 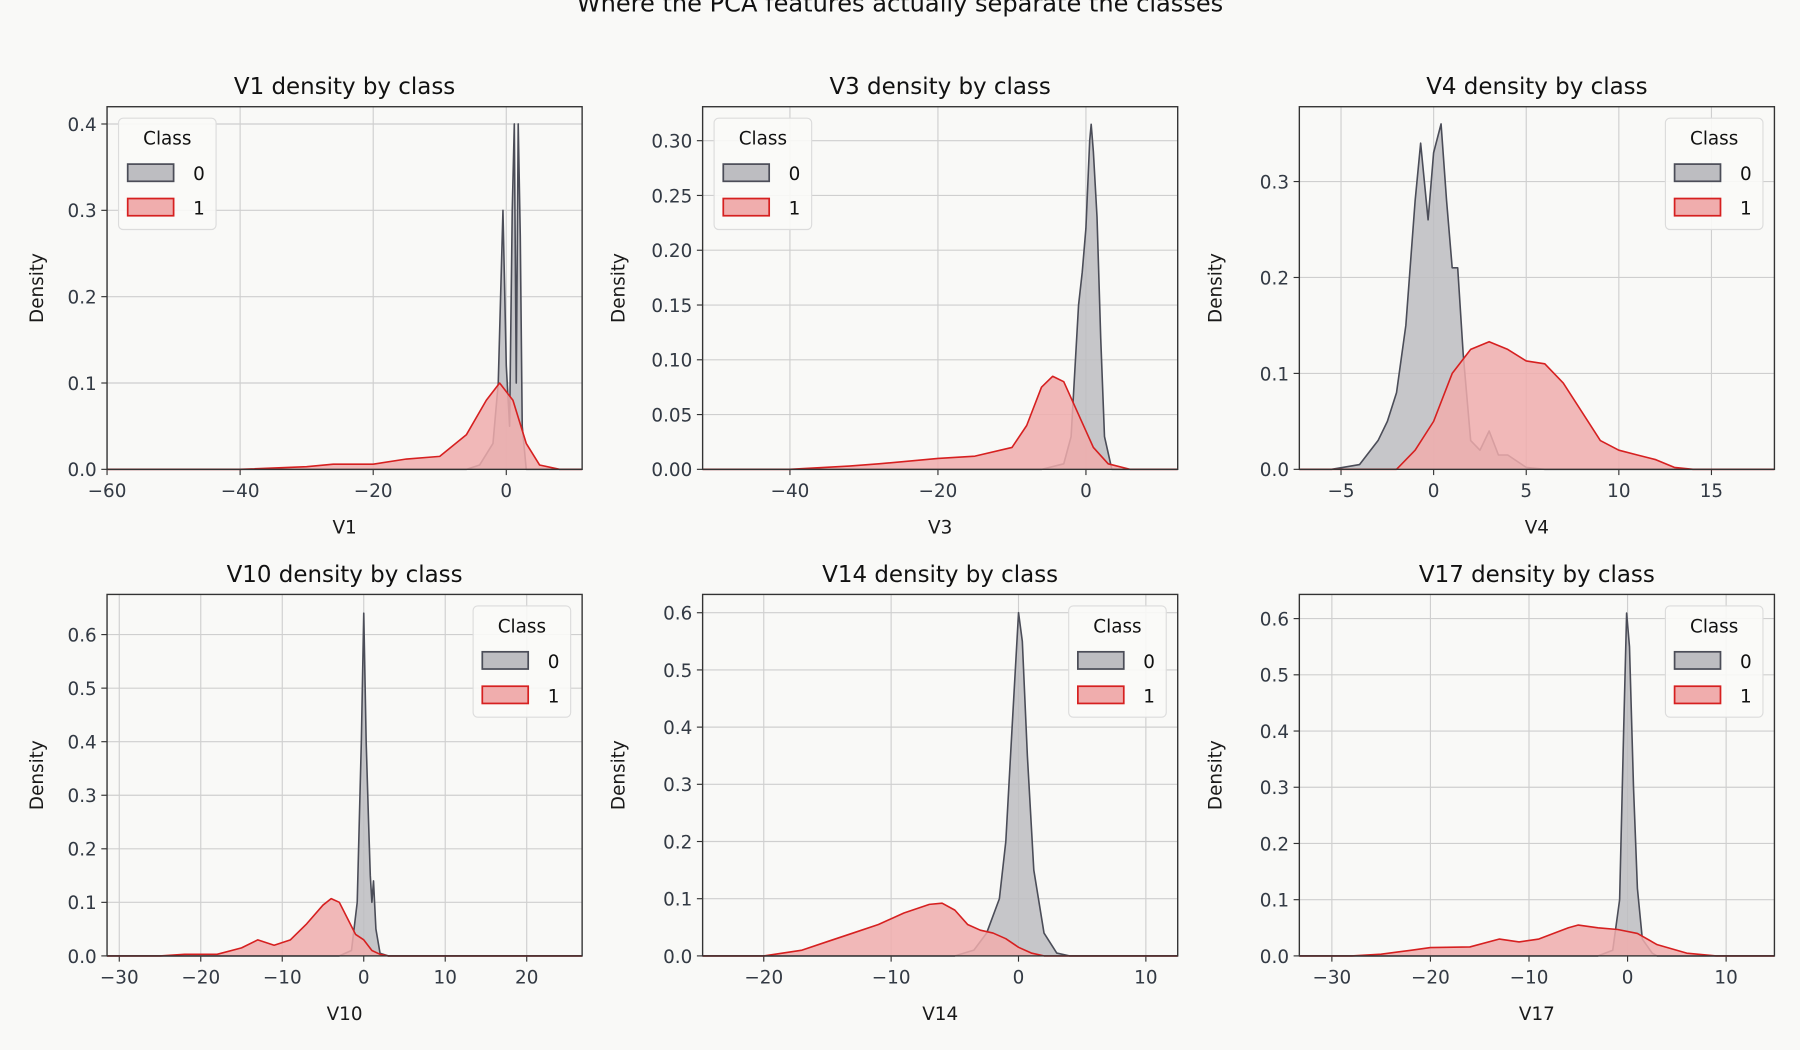 What do you see at coordinates (940, 575) in the screenshot?
I see `subplot-title: V14 density by class` at bounding box center [940, 575].